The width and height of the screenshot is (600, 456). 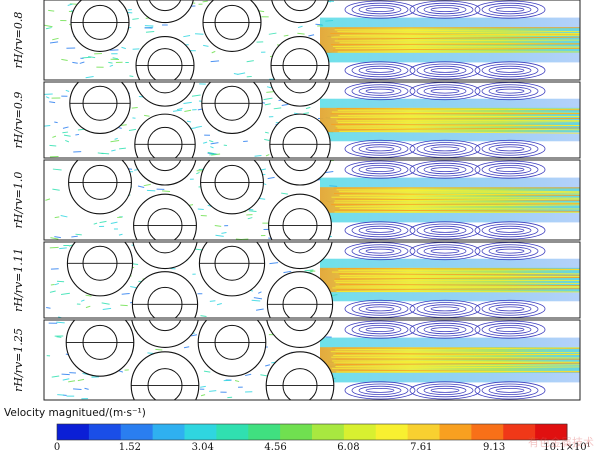 What do you see at coordinates (18, 120) in the screenshot?
I see `panel-label: rH/rv=0.9` at bounding box center [18, 120].